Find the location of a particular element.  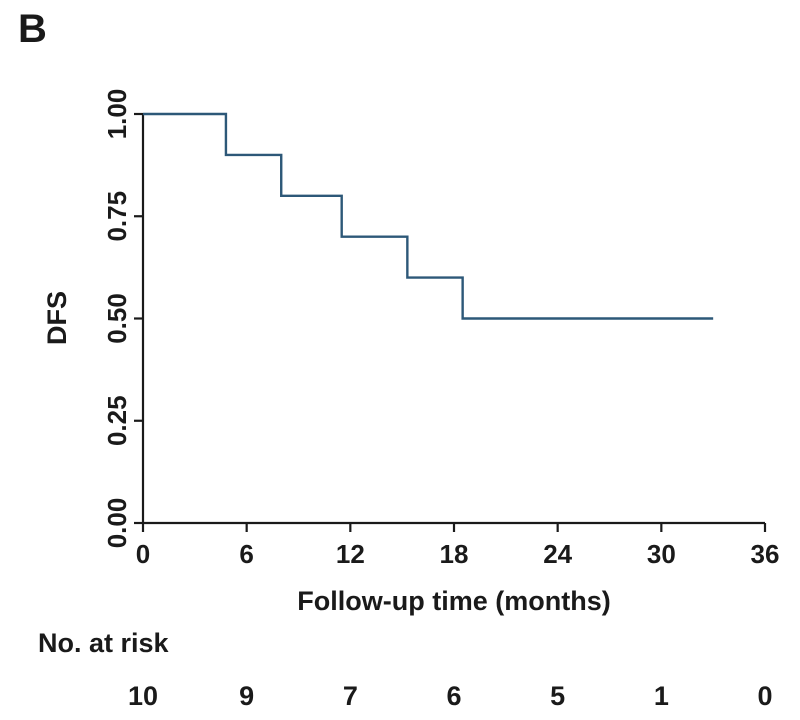

x-tick-label-2: 12 is located at coordinates (350, 554).